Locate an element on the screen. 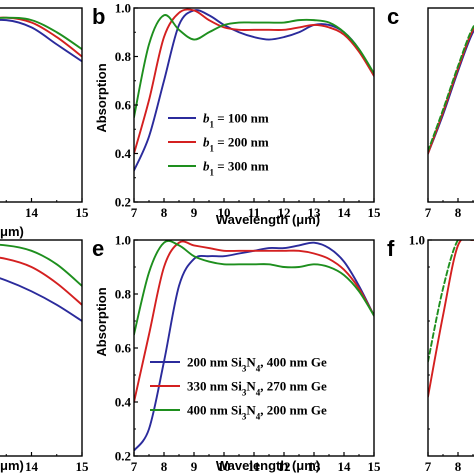 The width and height of the screenshot is (474, 474). legend-b: b1 = 100 nm b1 = 200 nm b1 = 300 nm is located at coordinates (218, 144).